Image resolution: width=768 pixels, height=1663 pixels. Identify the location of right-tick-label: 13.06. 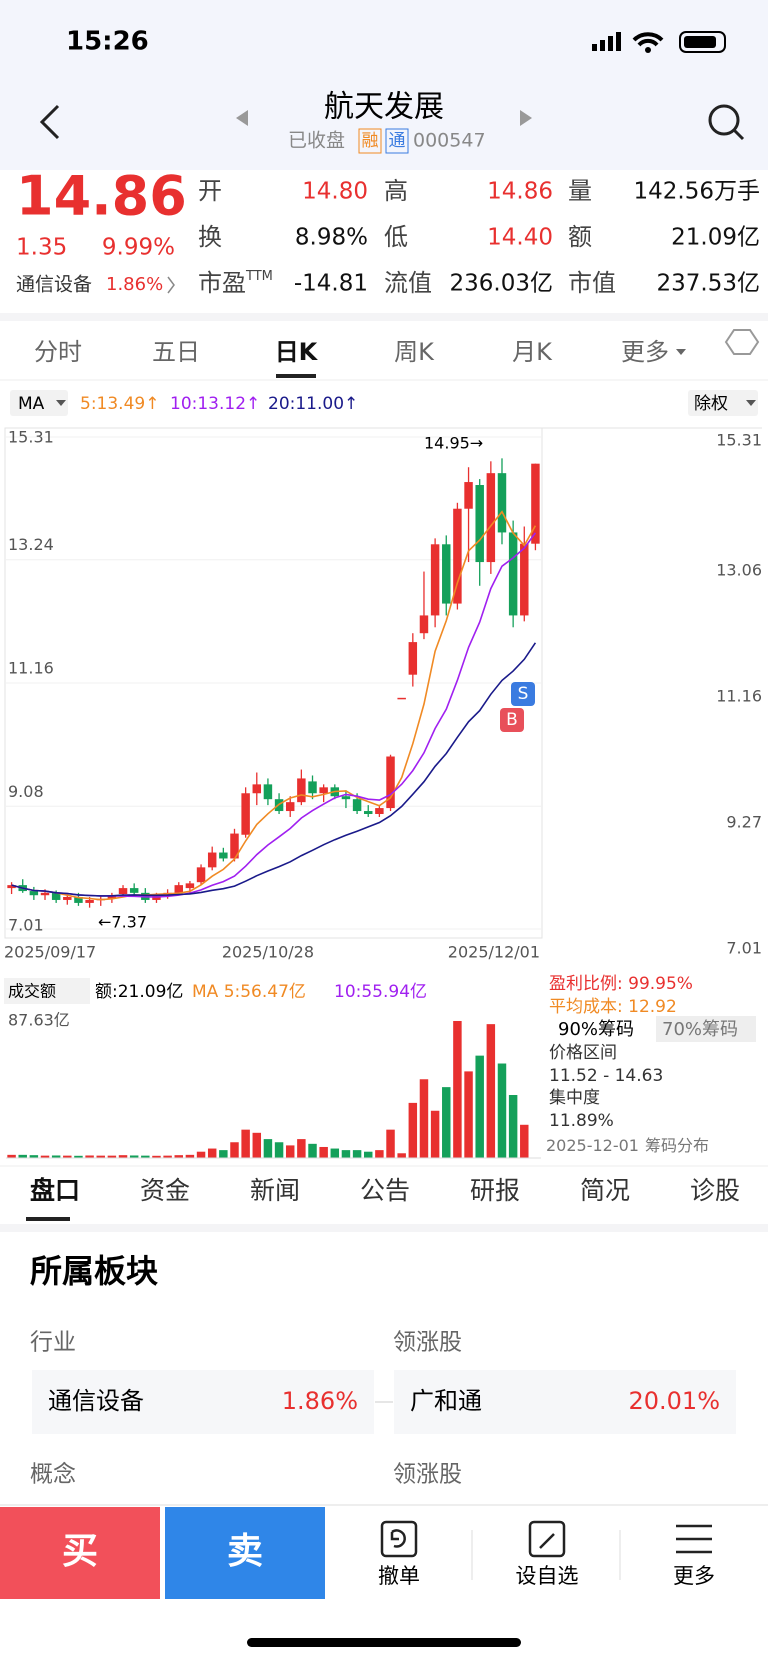
(739, 570).